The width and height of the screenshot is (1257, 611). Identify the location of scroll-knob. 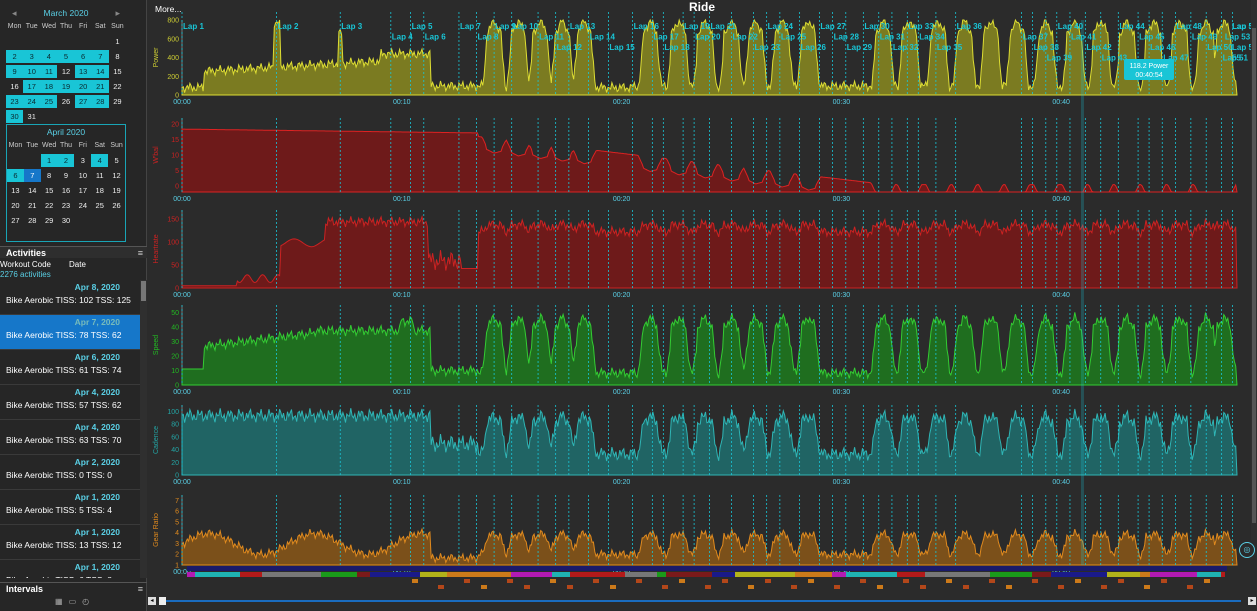
(162, 601).